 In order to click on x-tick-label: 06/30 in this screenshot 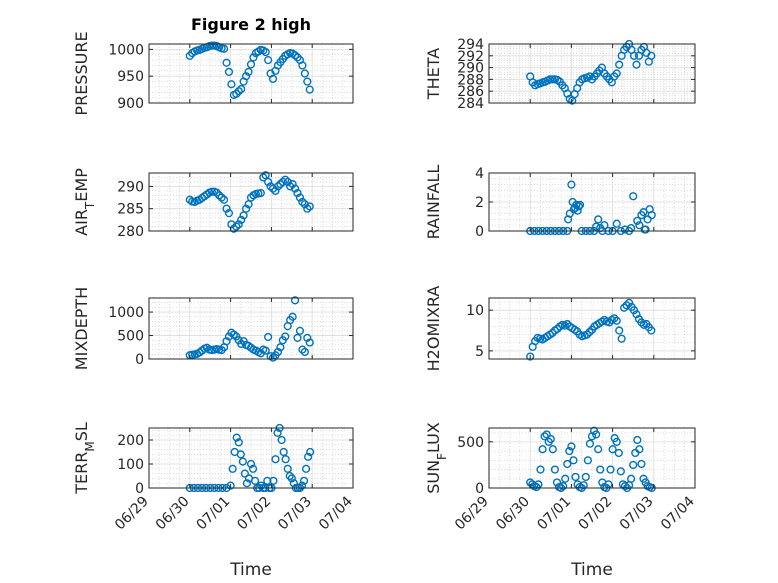, I will do `click(513, 514)`.